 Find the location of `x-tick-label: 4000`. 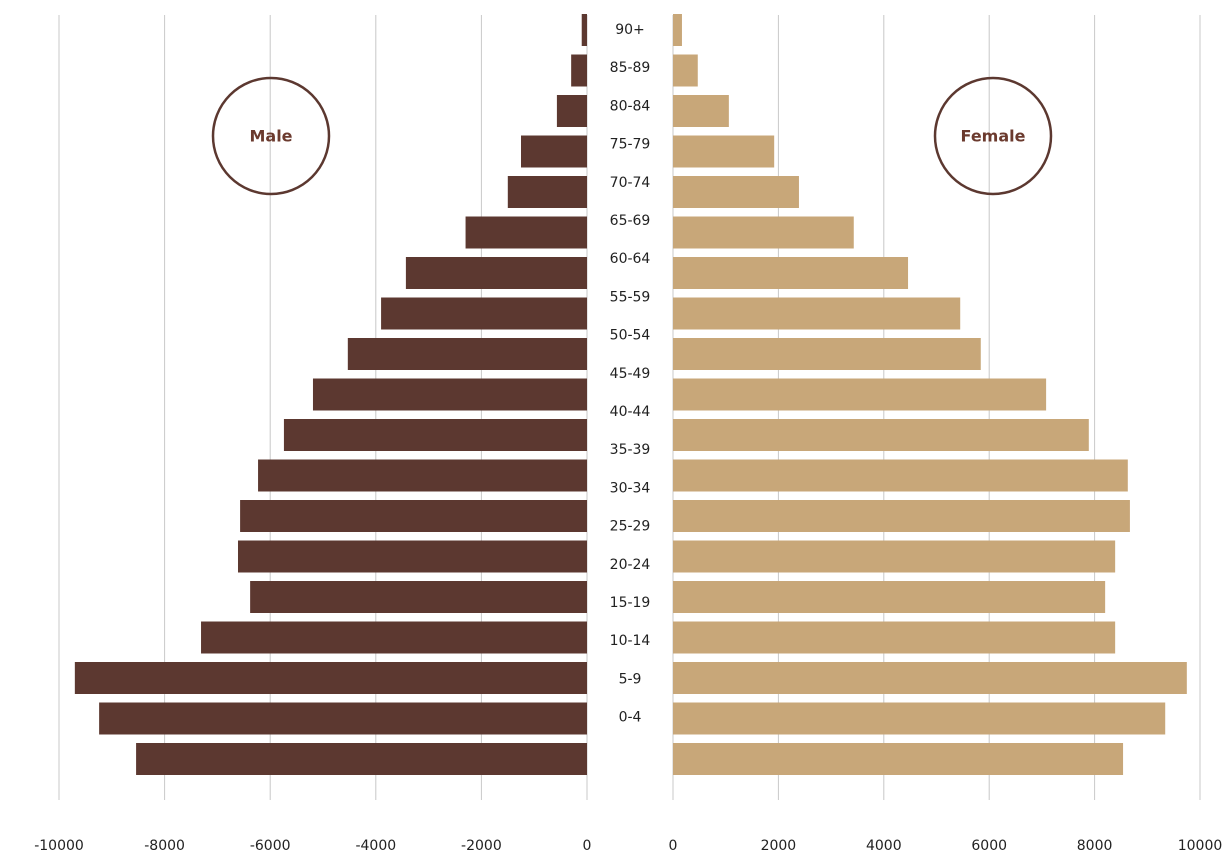

x-tick-label: 4000 is located at coordinates (884, 846).